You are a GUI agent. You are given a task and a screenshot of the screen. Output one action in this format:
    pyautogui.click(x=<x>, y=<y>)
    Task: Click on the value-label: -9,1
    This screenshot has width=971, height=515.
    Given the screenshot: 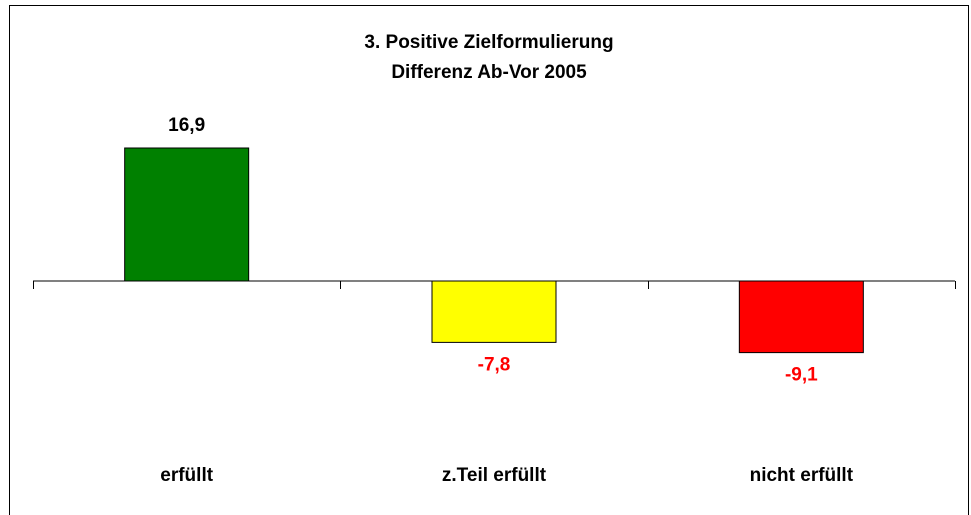 What is the action you would take?
    pyautogui.click(x=801, y=375)
    